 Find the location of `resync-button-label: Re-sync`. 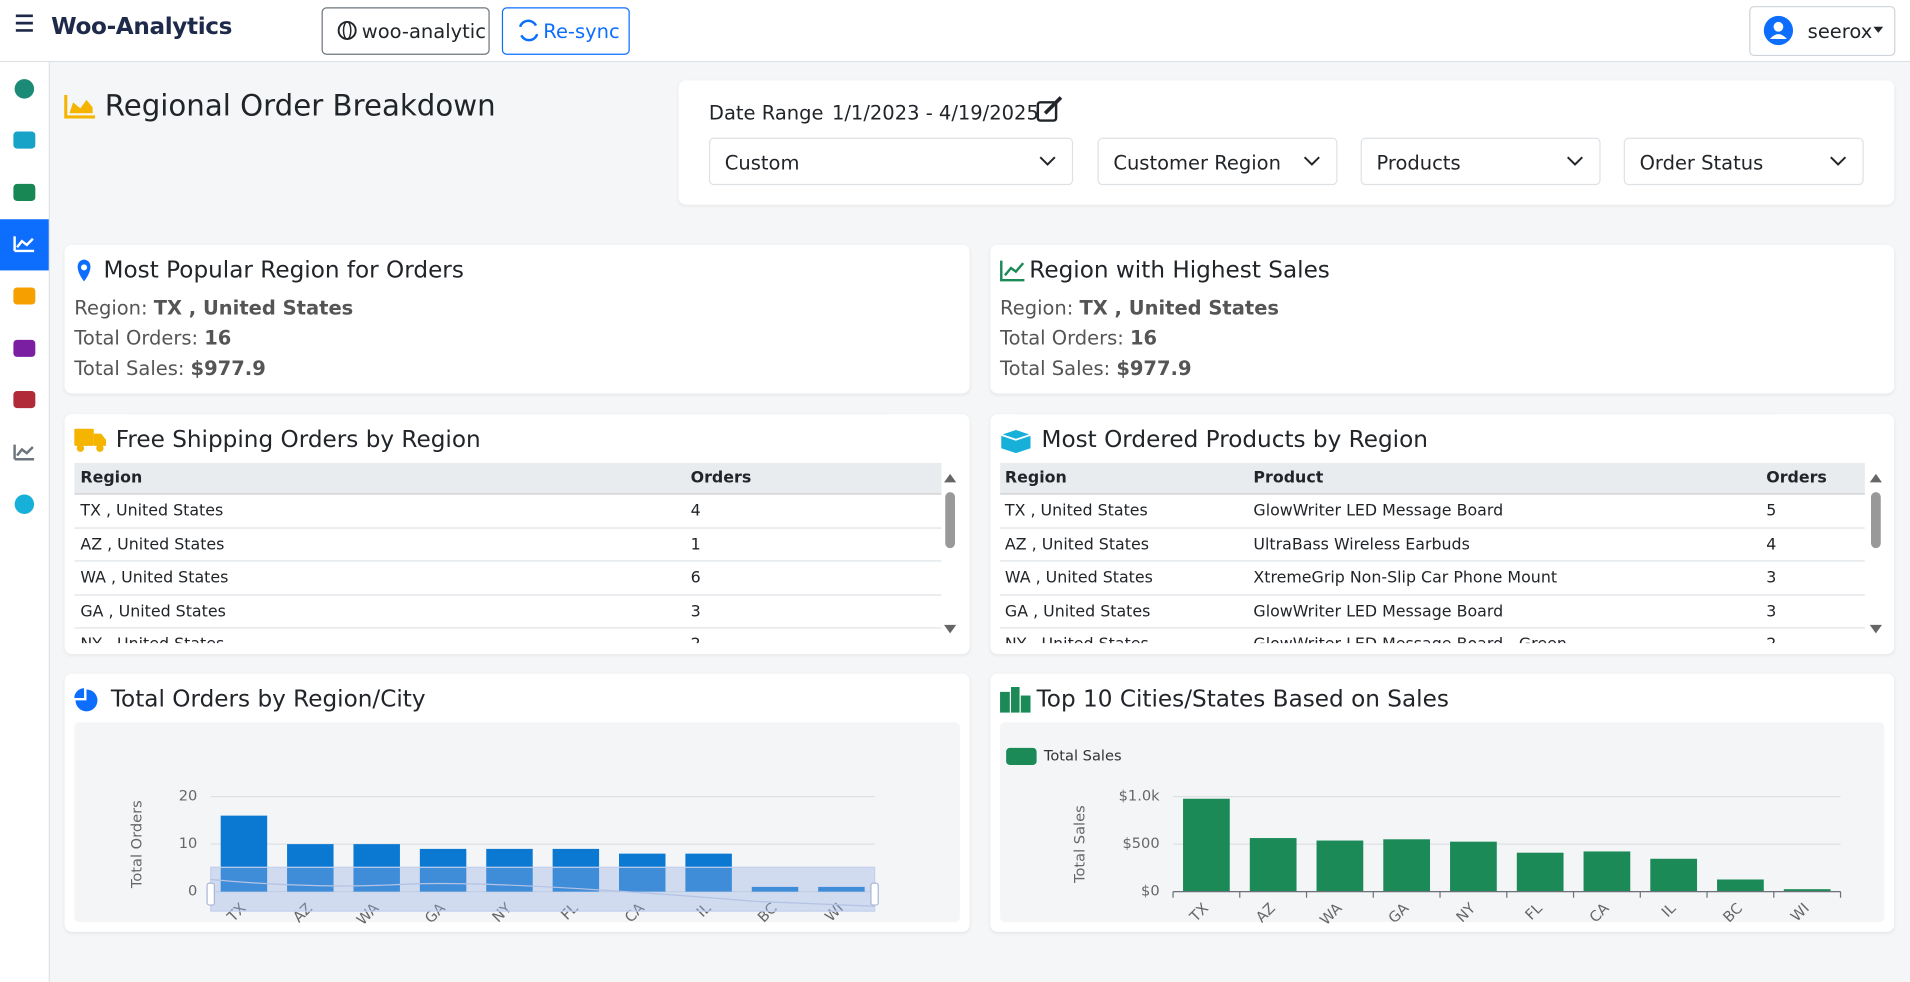

resync-button-label: Re-sync is located at coordinates (581, 31).